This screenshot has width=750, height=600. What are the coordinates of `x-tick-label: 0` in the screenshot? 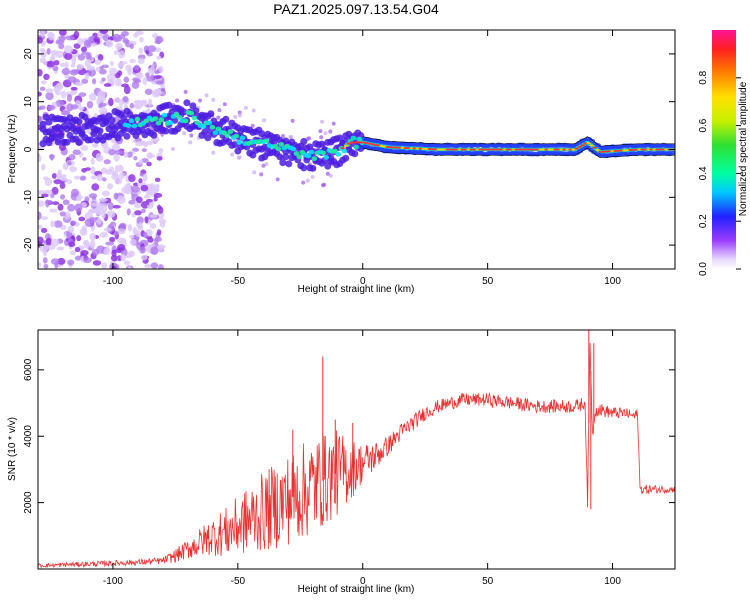 It's located at (363, 581).